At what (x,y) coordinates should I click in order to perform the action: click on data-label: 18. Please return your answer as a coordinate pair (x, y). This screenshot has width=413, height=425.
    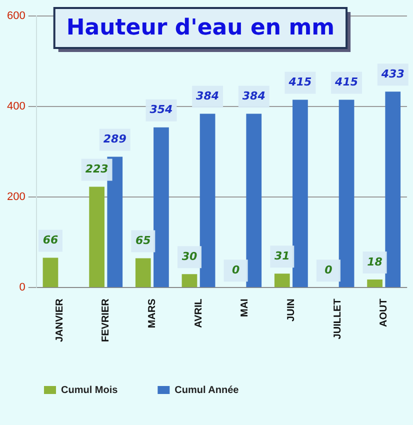
    Looking at the image, I should click on (375, 261).